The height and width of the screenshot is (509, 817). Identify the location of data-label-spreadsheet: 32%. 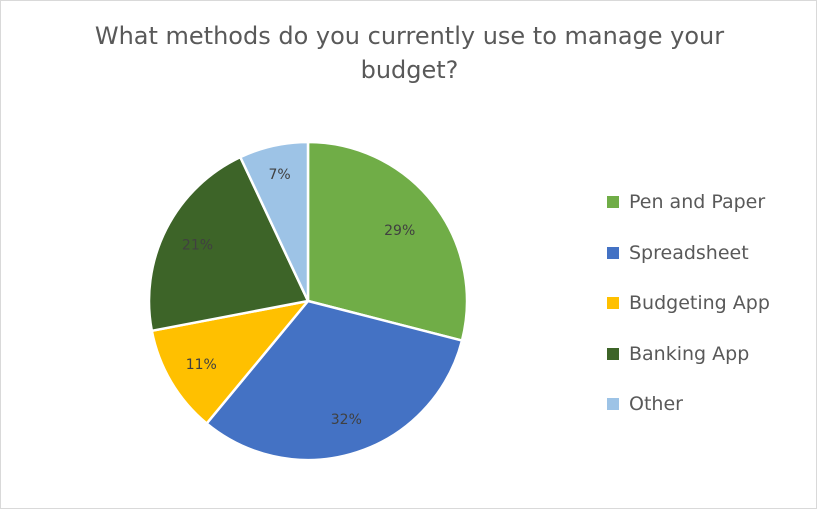
(346, 420).